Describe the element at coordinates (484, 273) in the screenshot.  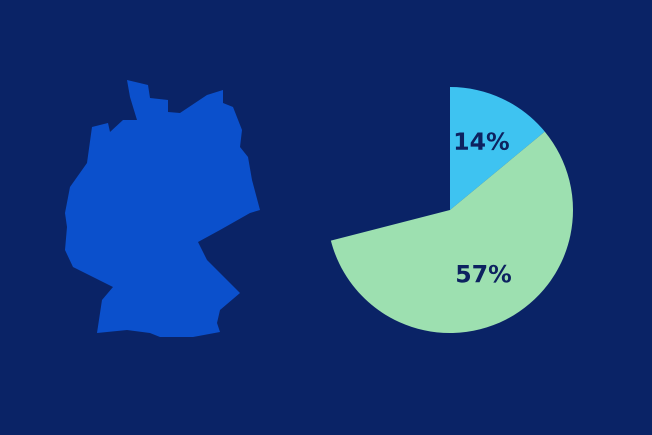
I see `data-label: 57%` at that location.